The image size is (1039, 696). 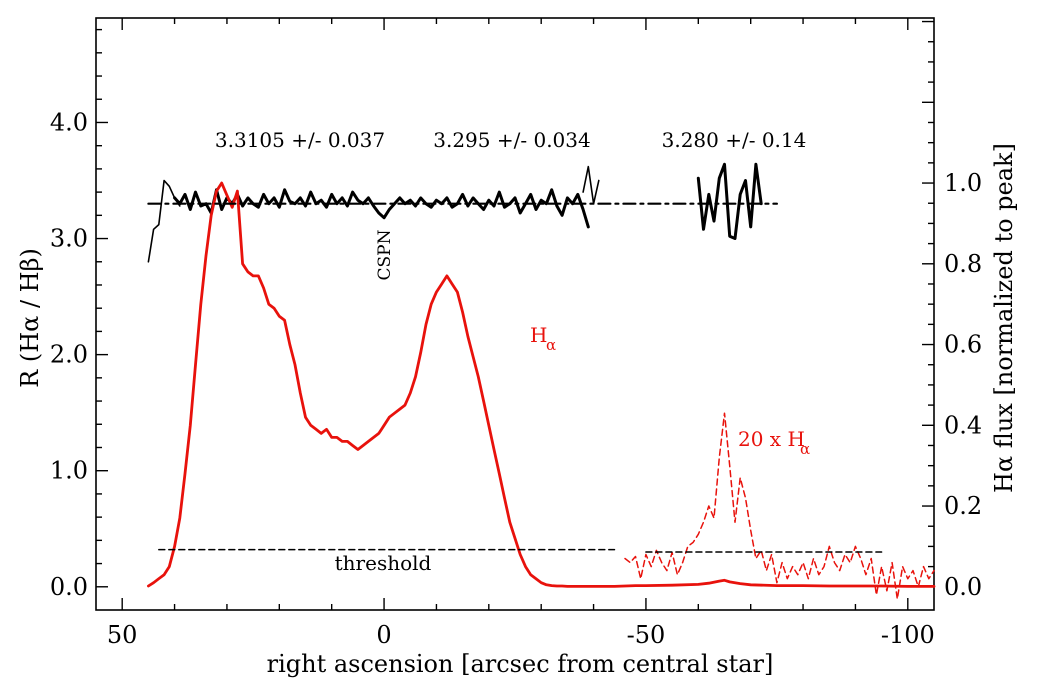 What do you see at coordinates (646, 635) in the screenshot?
I see `x-tick-label: -50` at bounding box center [646, 635].